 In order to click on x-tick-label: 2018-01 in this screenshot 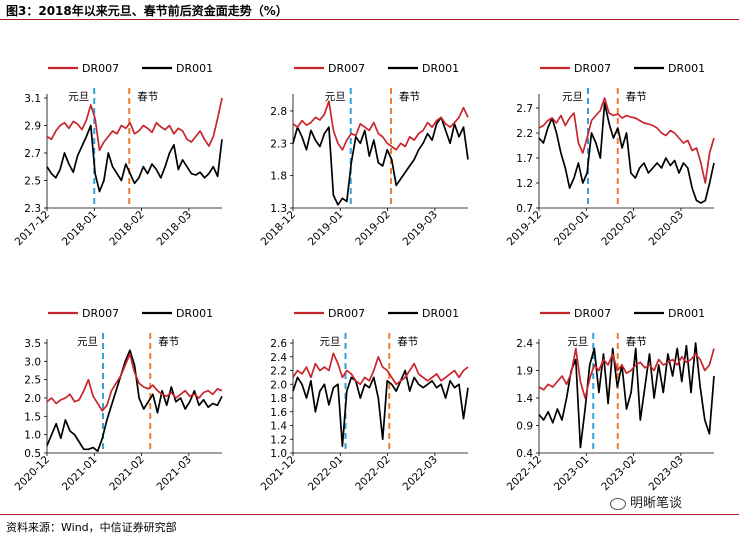, I will do `click(80, 229)`.